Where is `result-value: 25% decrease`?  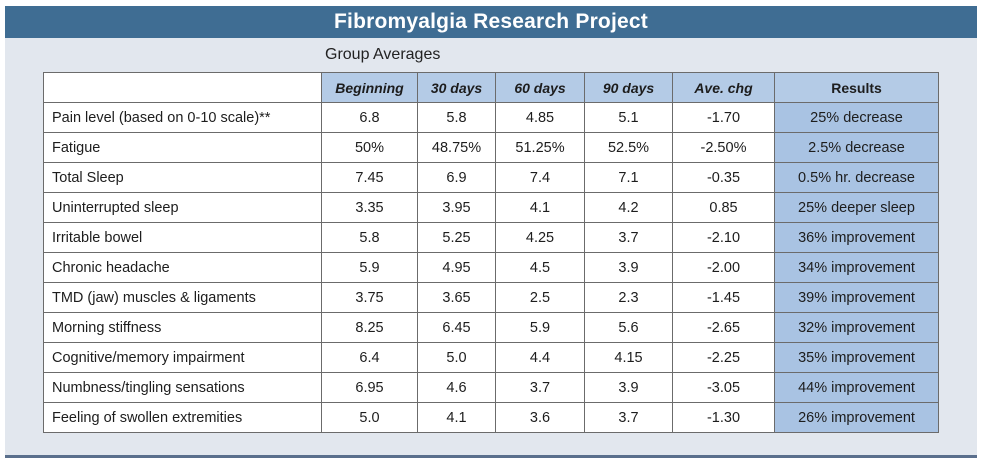 result-value: 25% decrease is located at coordinates (856, 117).